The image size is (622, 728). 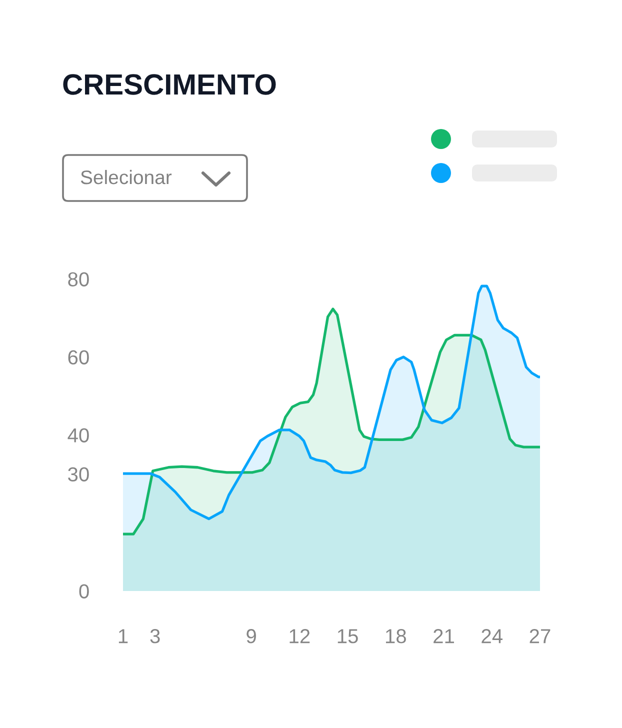 I want to click on y-tick-label: 40, so click(x=78, y=435).